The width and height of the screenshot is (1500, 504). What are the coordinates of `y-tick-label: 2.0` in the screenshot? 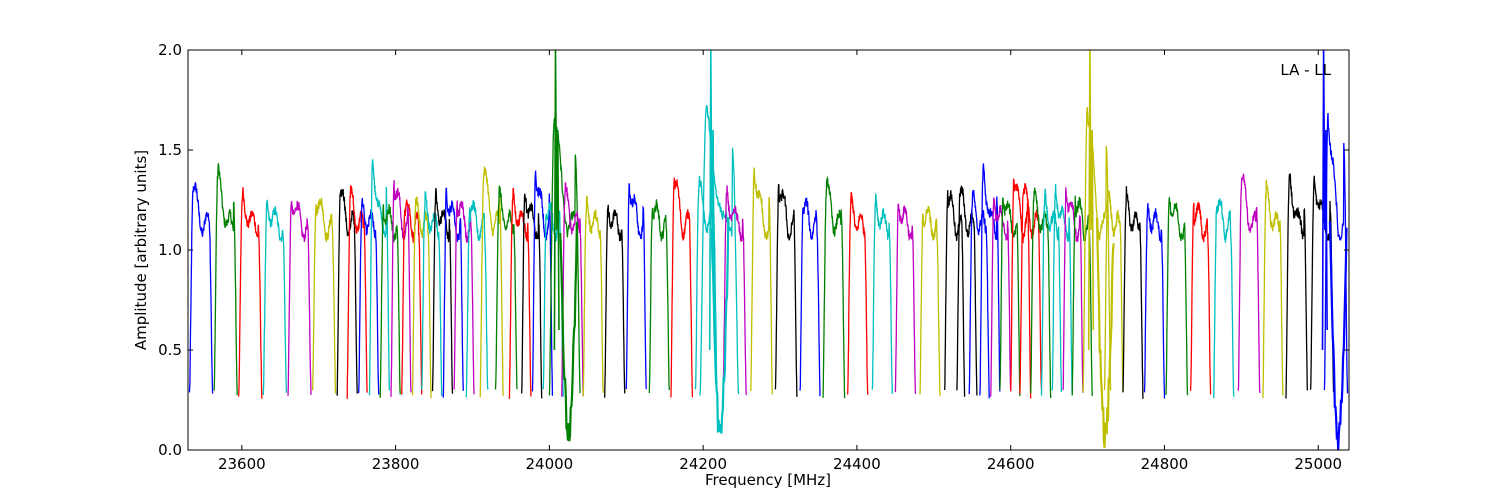 It's located at (170, 50).